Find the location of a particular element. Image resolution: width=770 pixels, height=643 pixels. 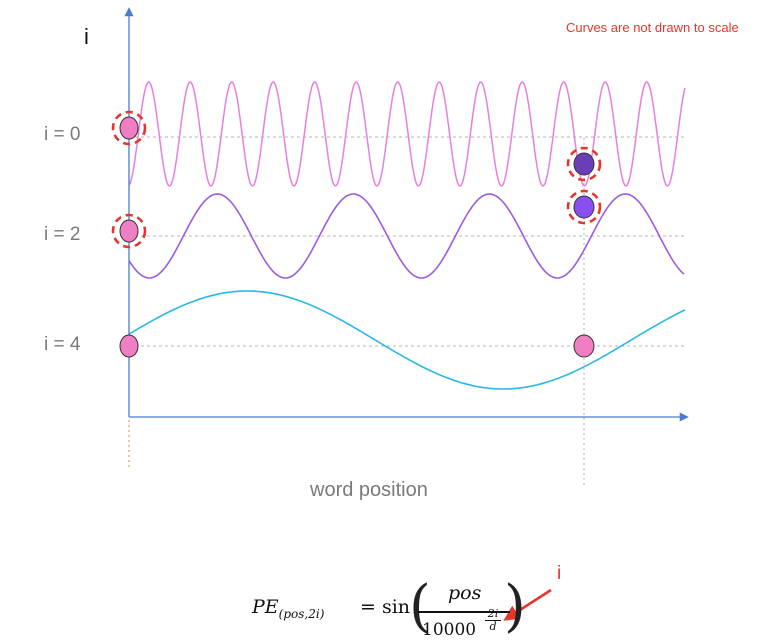

formula-lhs: PE(pos,2i) is located at coordinates (288, 608).